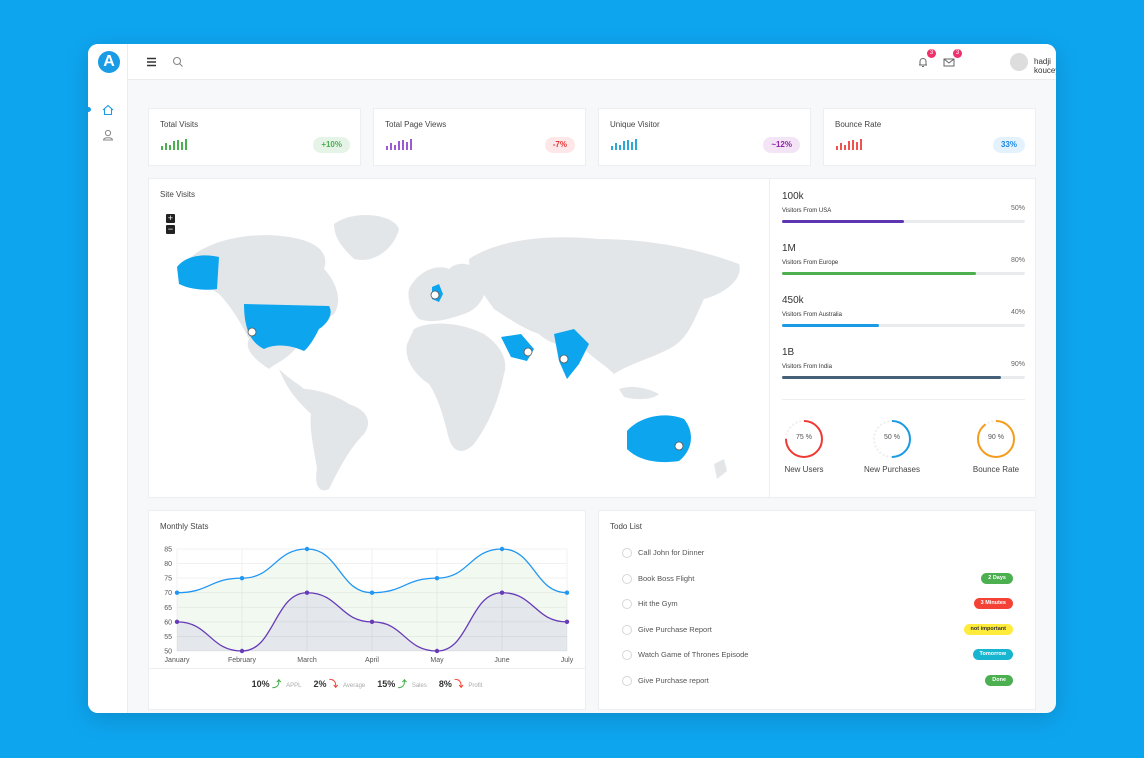 The image size is (1144, 758). What do you see at coordinates (479, 137) in the screenshot?
I see `stat-card: Total Page Views -7%` at bounding box center [479, 137].